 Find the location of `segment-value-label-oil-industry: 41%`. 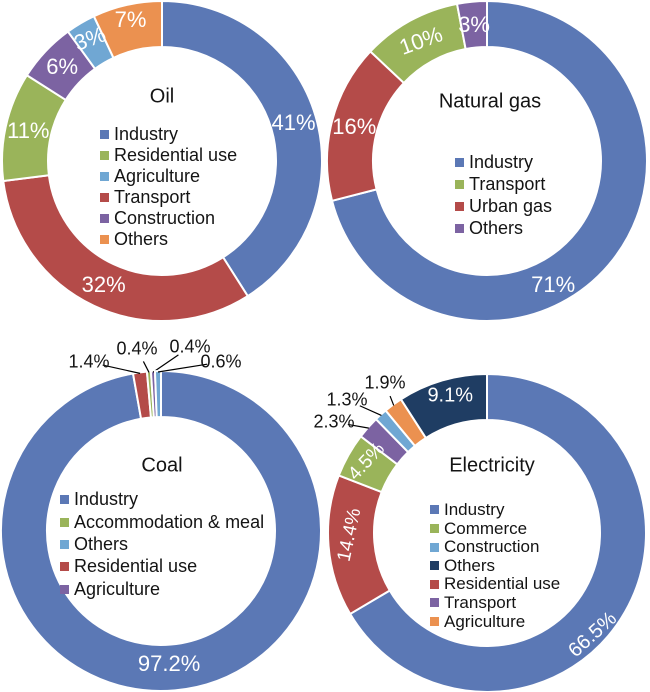

segment-value-label-oil-industry: 41% is located at coordinates (293, 122).